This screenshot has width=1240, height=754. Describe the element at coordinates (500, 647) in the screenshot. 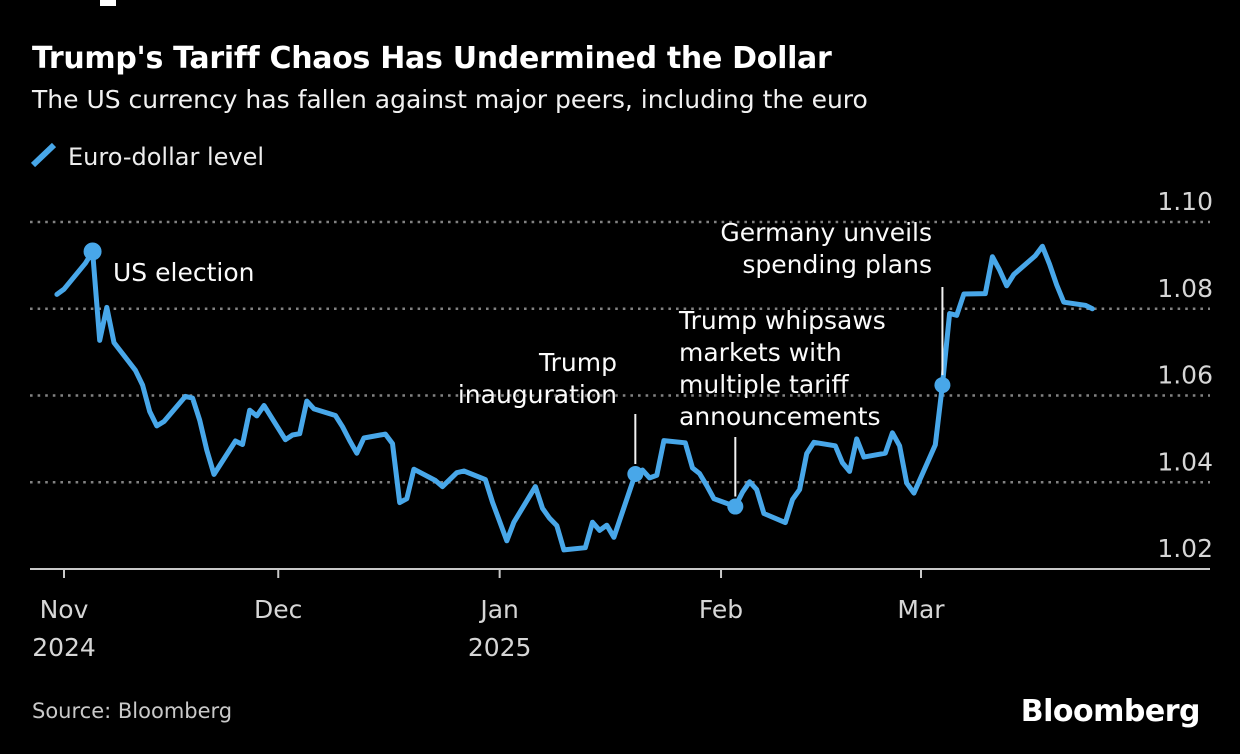

I see `x-axis-year-2025: 2025` at that location.